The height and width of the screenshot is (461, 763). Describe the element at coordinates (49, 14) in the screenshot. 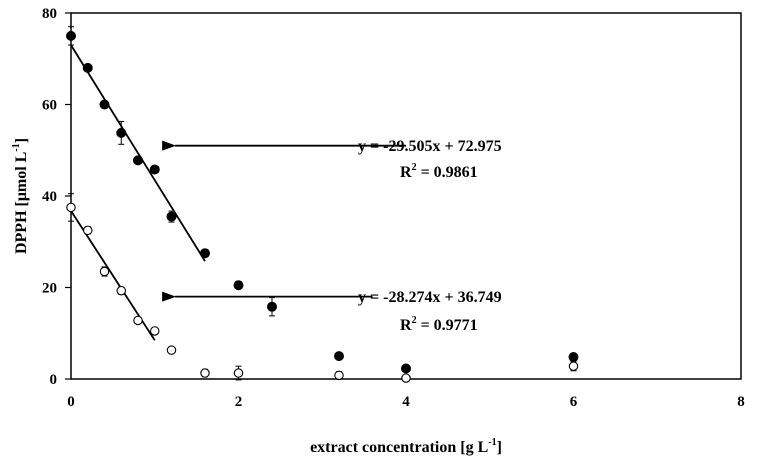

I see `y-tick-label: 80` at that location.